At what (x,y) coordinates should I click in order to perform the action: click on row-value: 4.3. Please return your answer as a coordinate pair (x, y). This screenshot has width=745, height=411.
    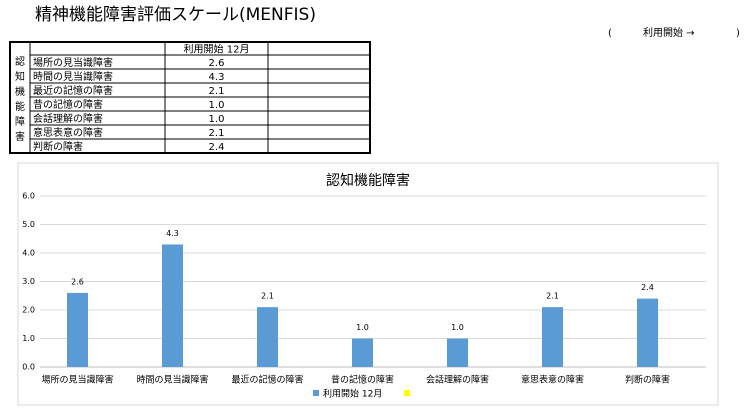
    Looking at the image, I should click on (217, 77).